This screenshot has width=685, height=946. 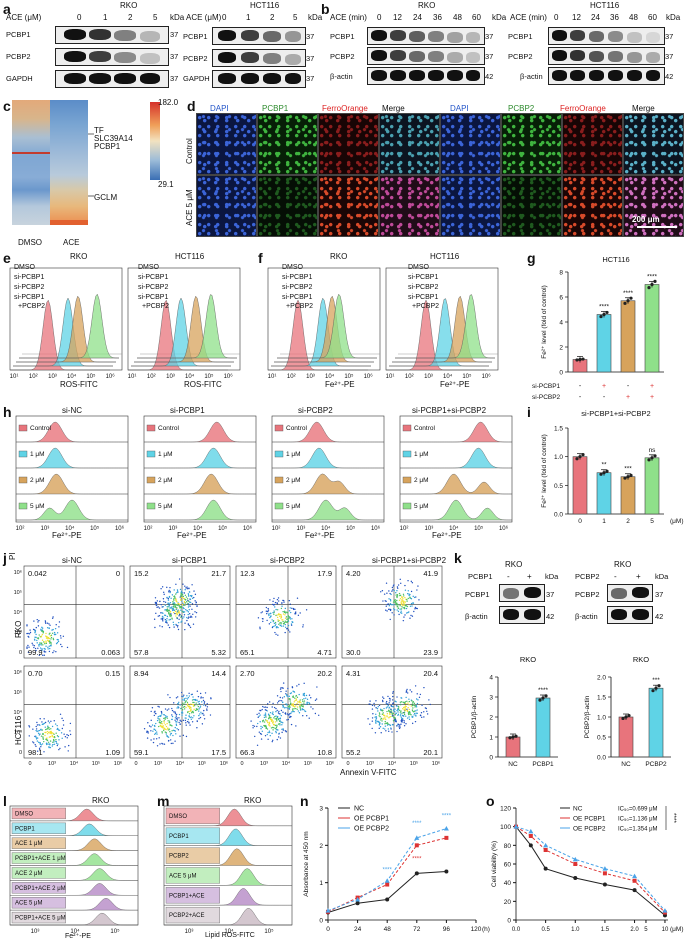 What do you see at coordinates (522, 593) in the screenshot?
I see `k-left-blot0` at bounding box center [522, 593].